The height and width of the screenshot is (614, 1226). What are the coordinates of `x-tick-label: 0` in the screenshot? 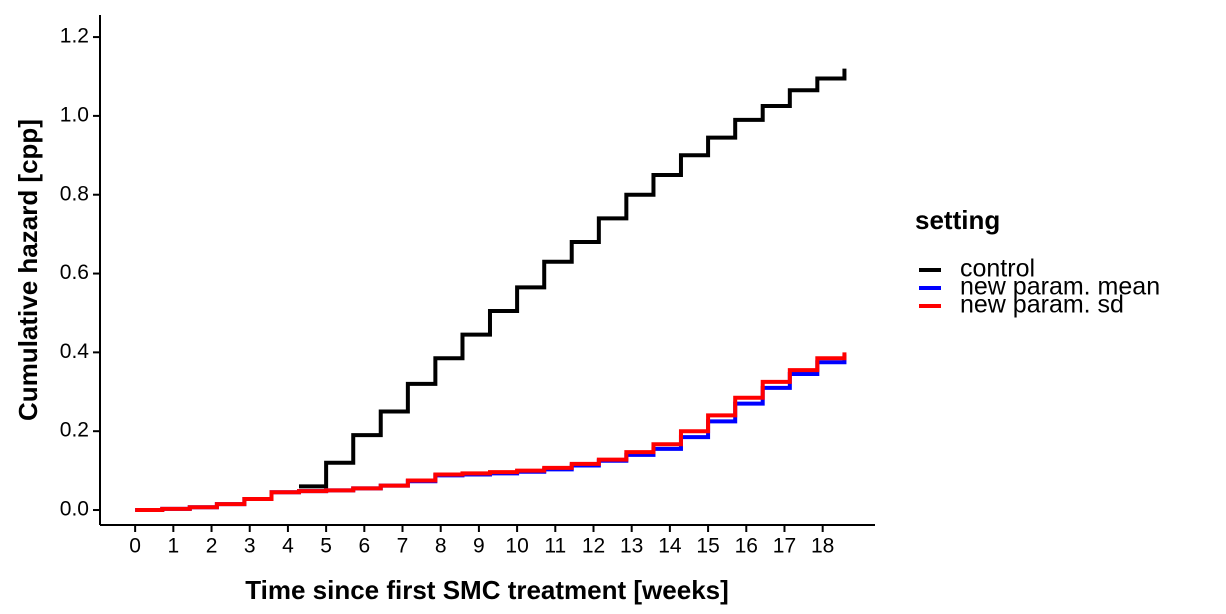 It's located at (135, 546).